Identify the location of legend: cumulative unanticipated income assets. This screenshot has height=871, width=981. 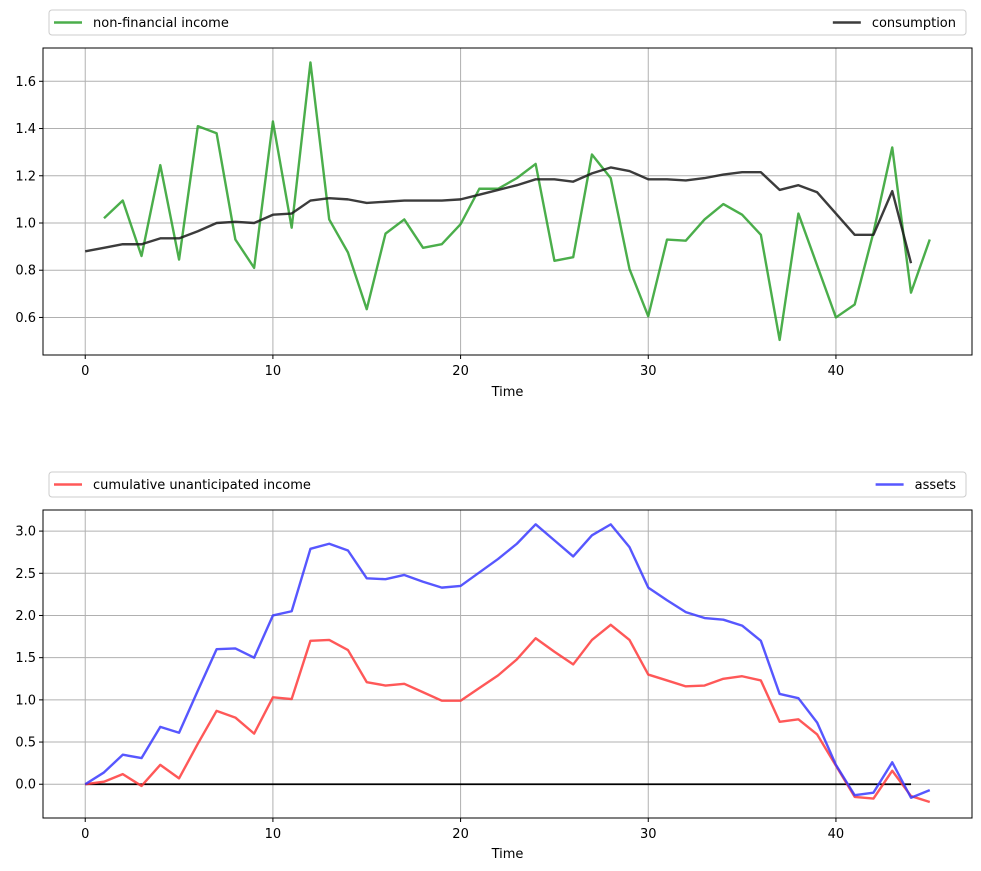
(507, 484).